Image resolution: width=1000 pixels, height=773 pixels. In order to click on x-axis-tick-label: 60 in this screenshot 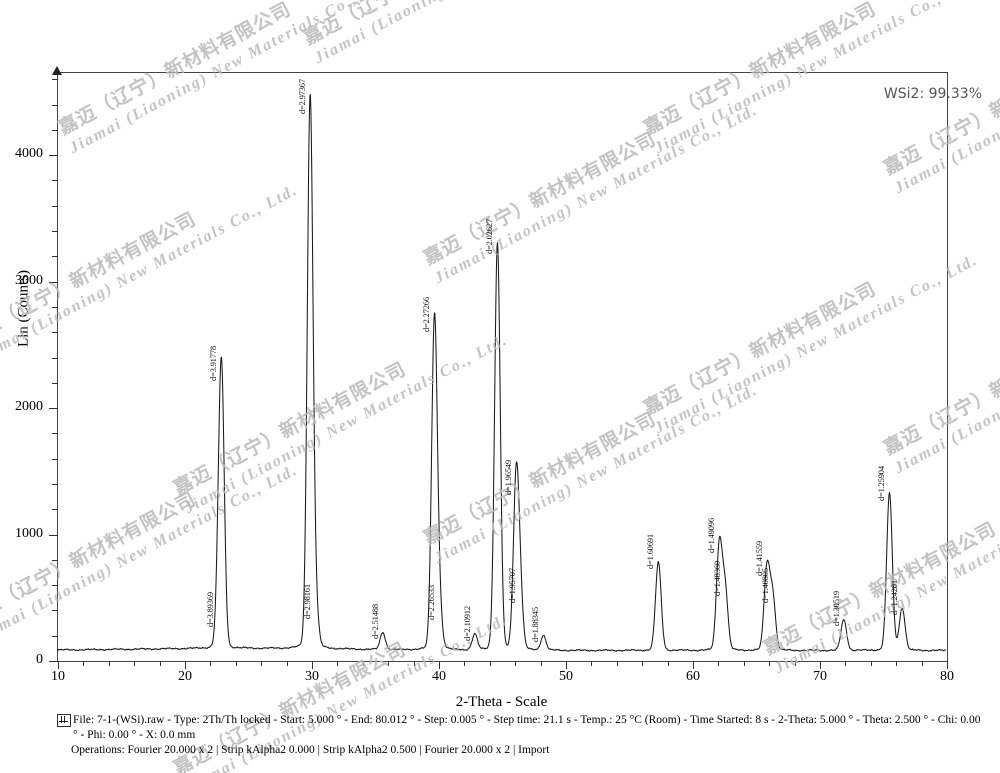, I will do `click(693, 676)`.